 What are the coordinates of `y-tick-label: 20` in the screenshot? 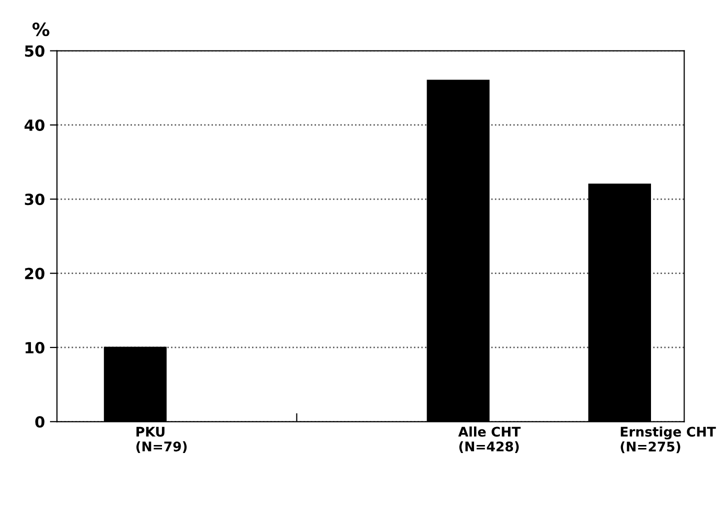 It's located at (34, 274).